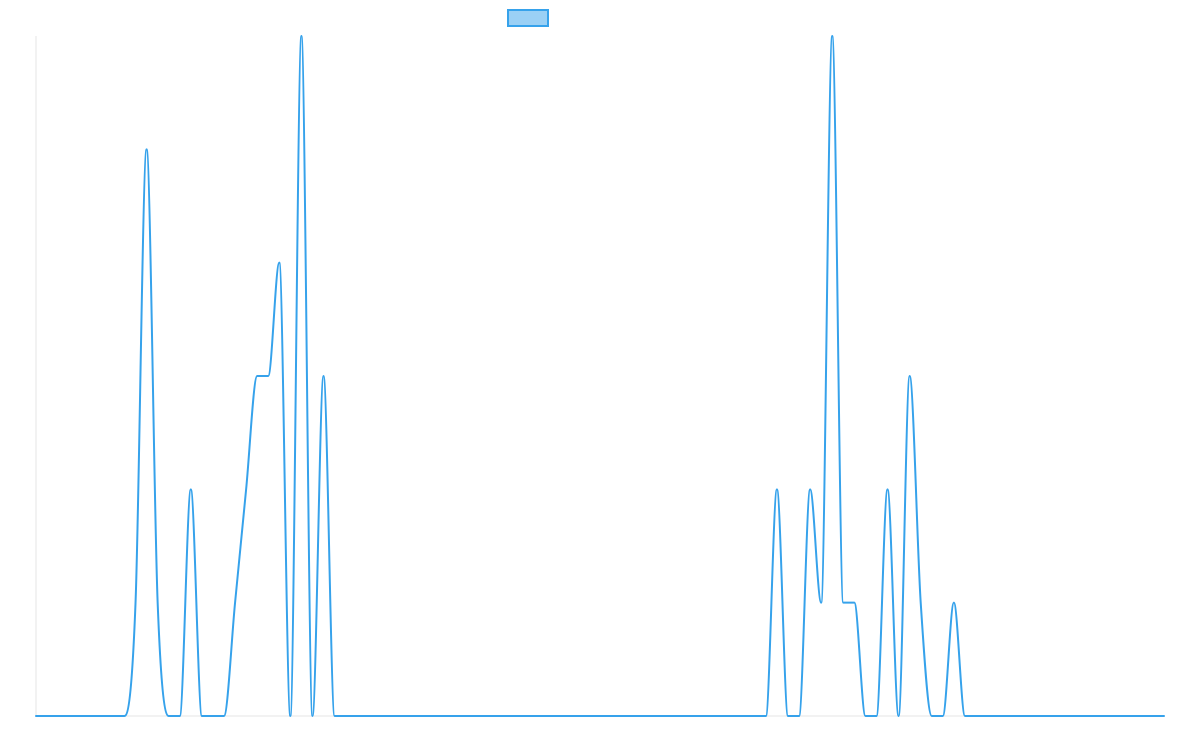 The image size is (1200, 750). I want to click on legend-swatch, so click(528, 18).